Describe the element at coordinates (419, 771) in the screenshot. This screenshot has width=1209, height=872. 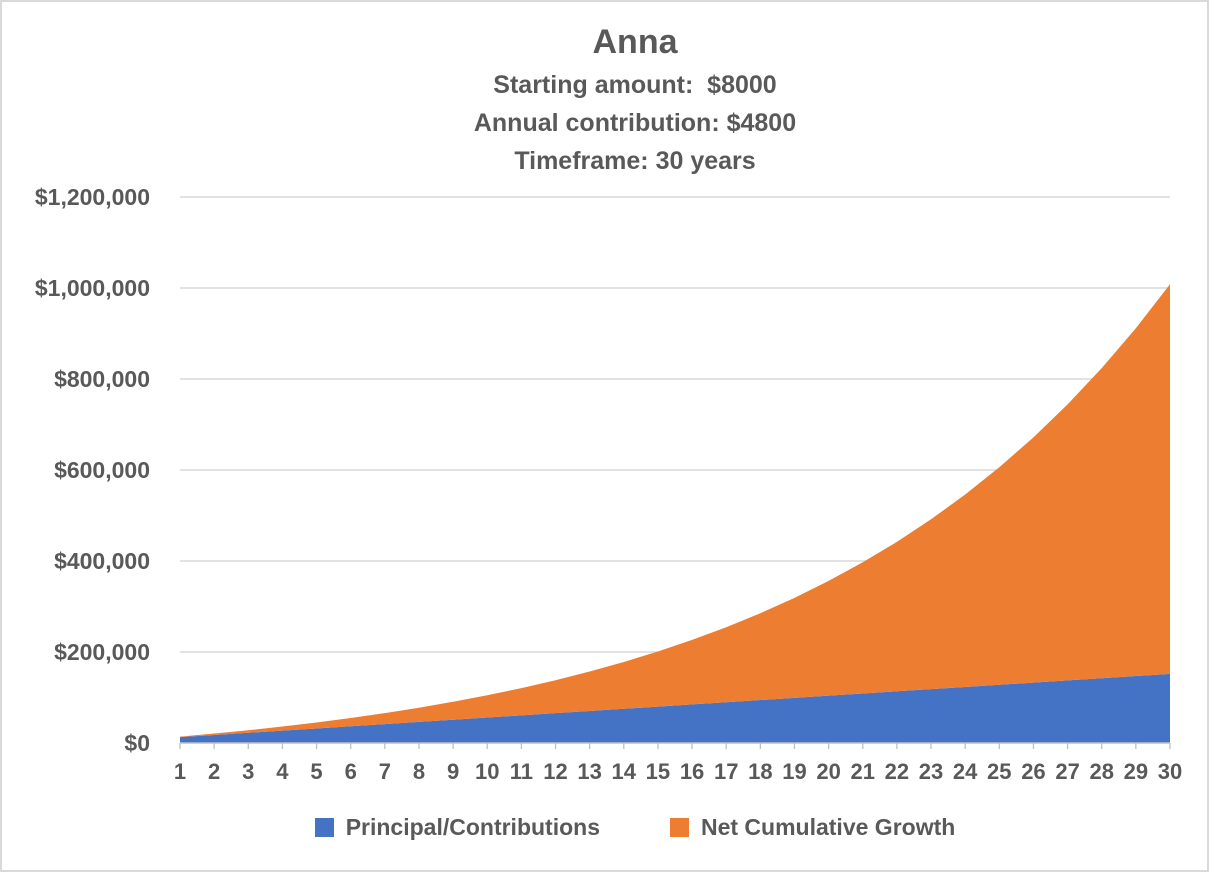
I see `x-tick-label: 8` at that location.